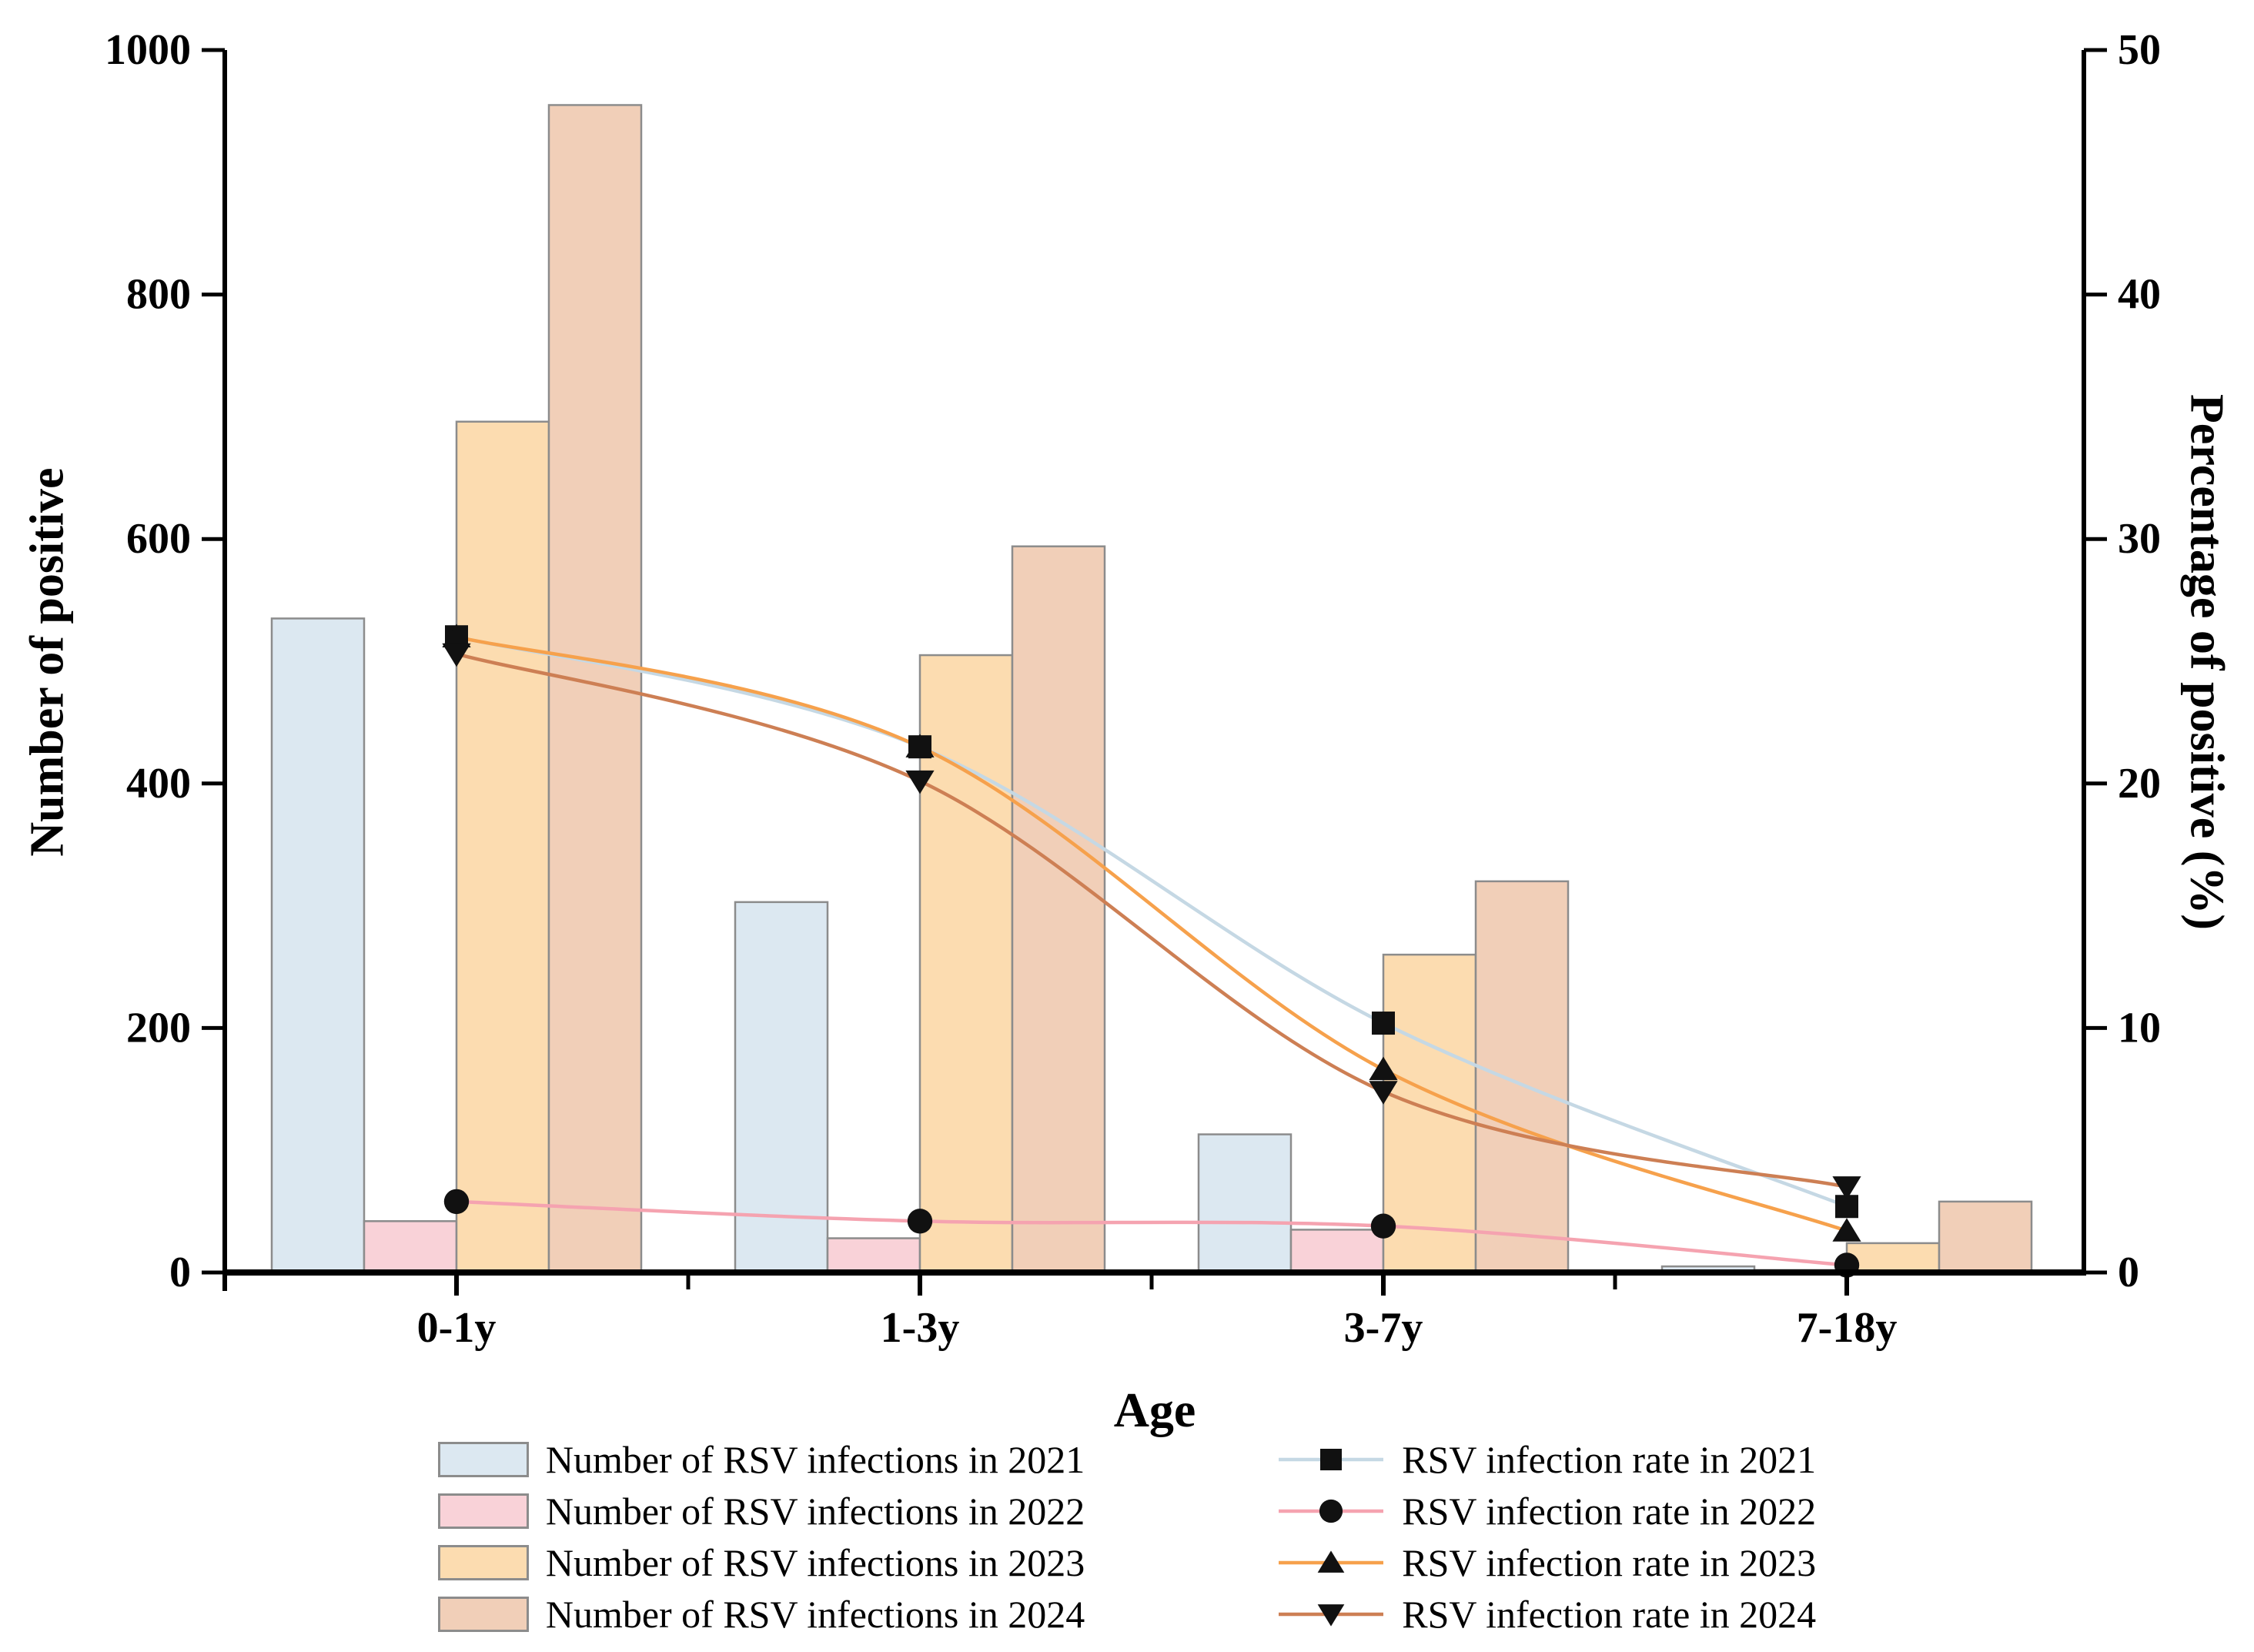  I want to click on y-axis-title-right: Percentage of positive (%), so click(2206, 662).